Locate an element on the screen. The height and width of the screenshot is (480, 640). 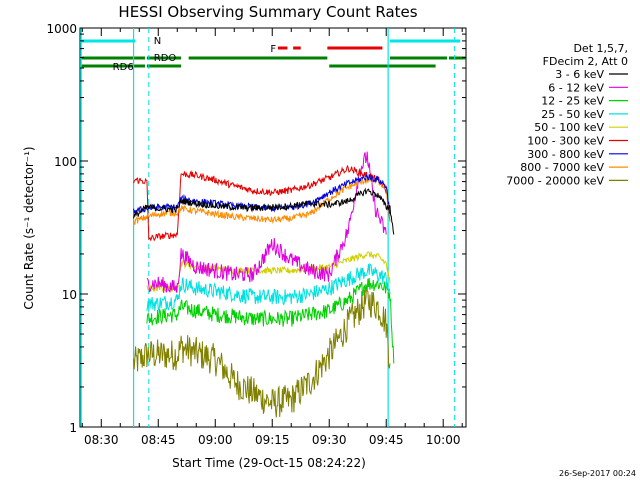
legend-header: Det 1,5,7, is located at coordinates (600, 48).